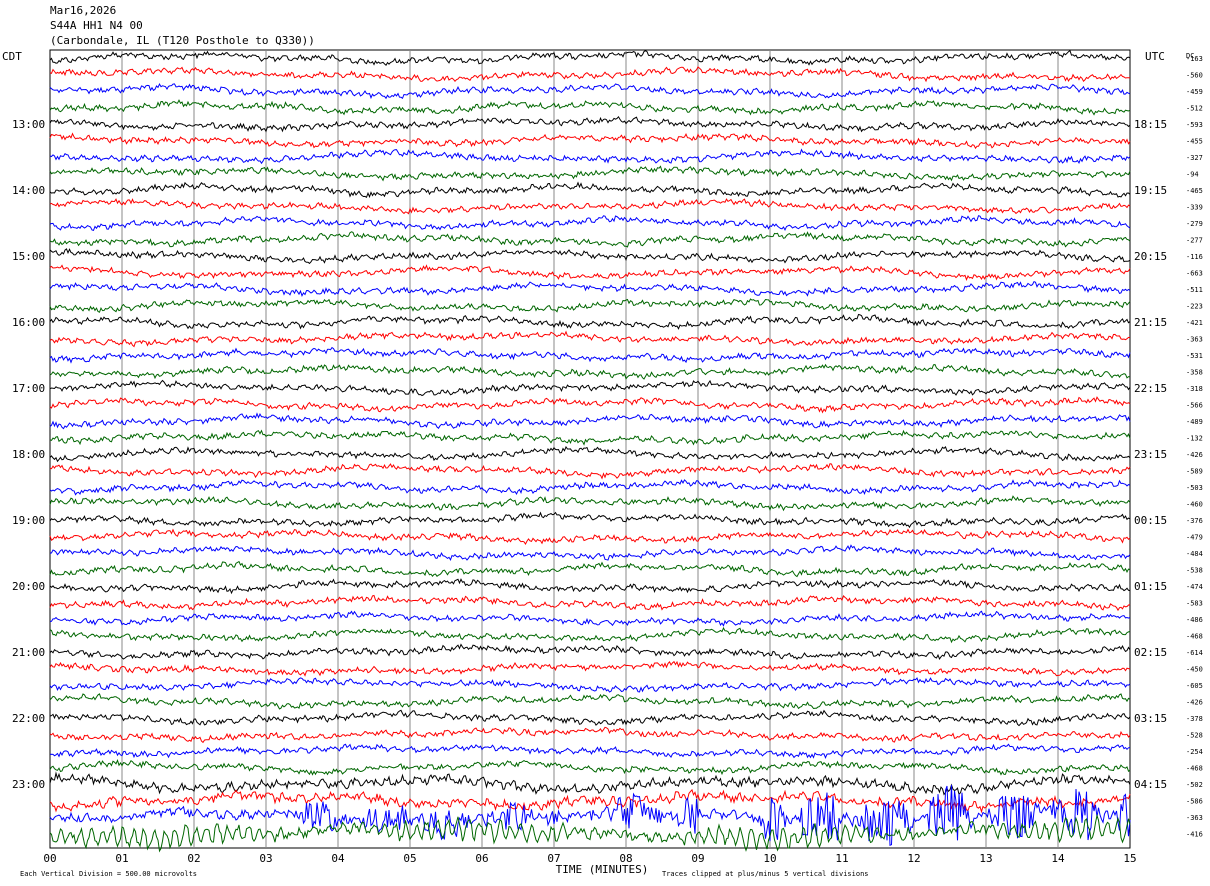 The height and width of the screenshot is (886, 1210). Describe the element at coordinates (1194, 719) in the screenshot. I see `dc-offset-label: -378` at that location.